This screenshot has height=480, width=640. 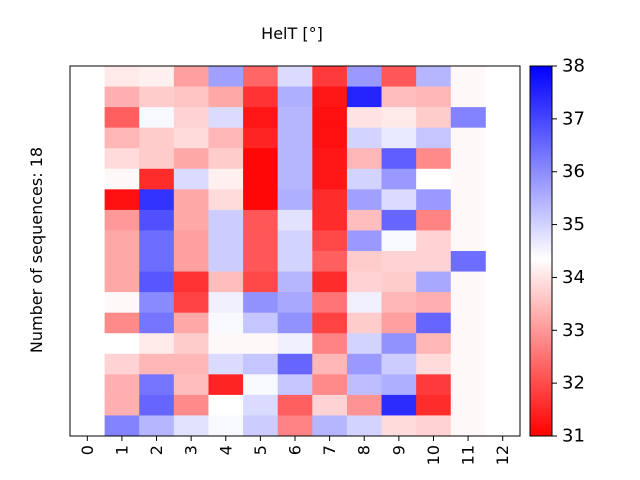 I want to click on colorbar-tick-label: 36, so click(x=573, y=171).